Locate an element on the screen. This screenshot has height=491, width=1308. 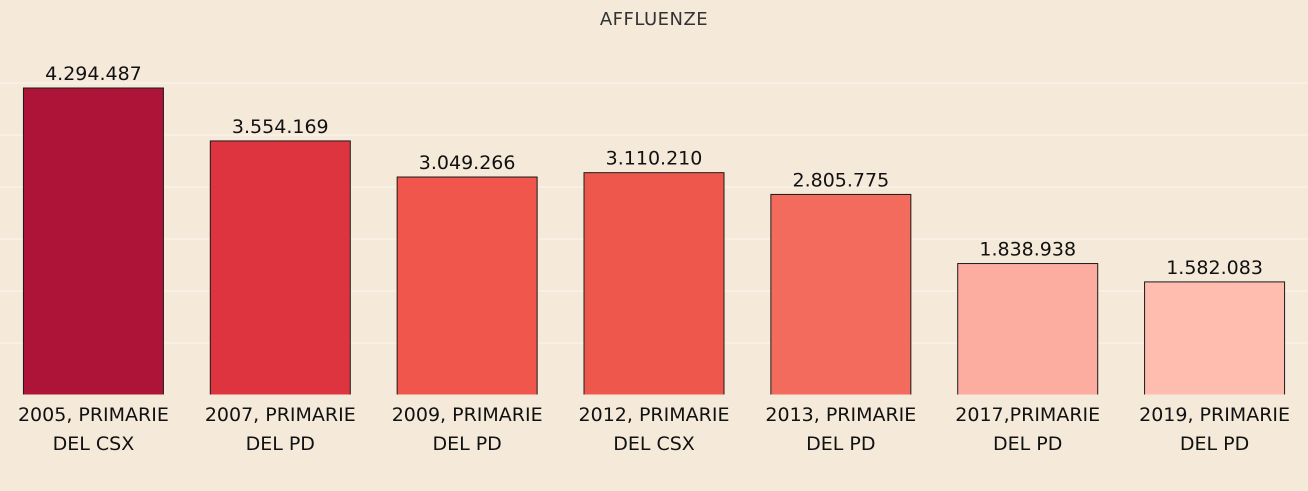
category-label: 2005, PRIMARIE is located at coordinates (93, 415).